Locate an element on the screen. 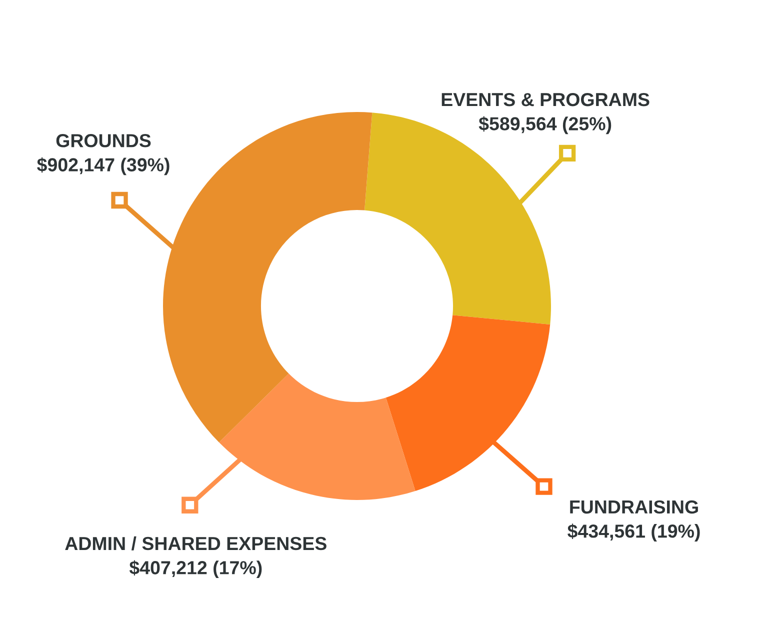 Image resolution: width=768 pixels, height=639 pixels. slice-label: GROUNDS is located at coordinates (103, 141).